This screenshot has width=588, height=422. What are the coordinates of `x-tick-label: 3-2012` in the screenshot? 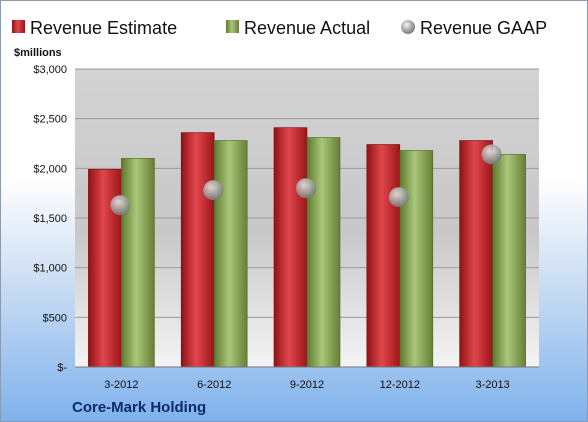 It's located at (121, 385).